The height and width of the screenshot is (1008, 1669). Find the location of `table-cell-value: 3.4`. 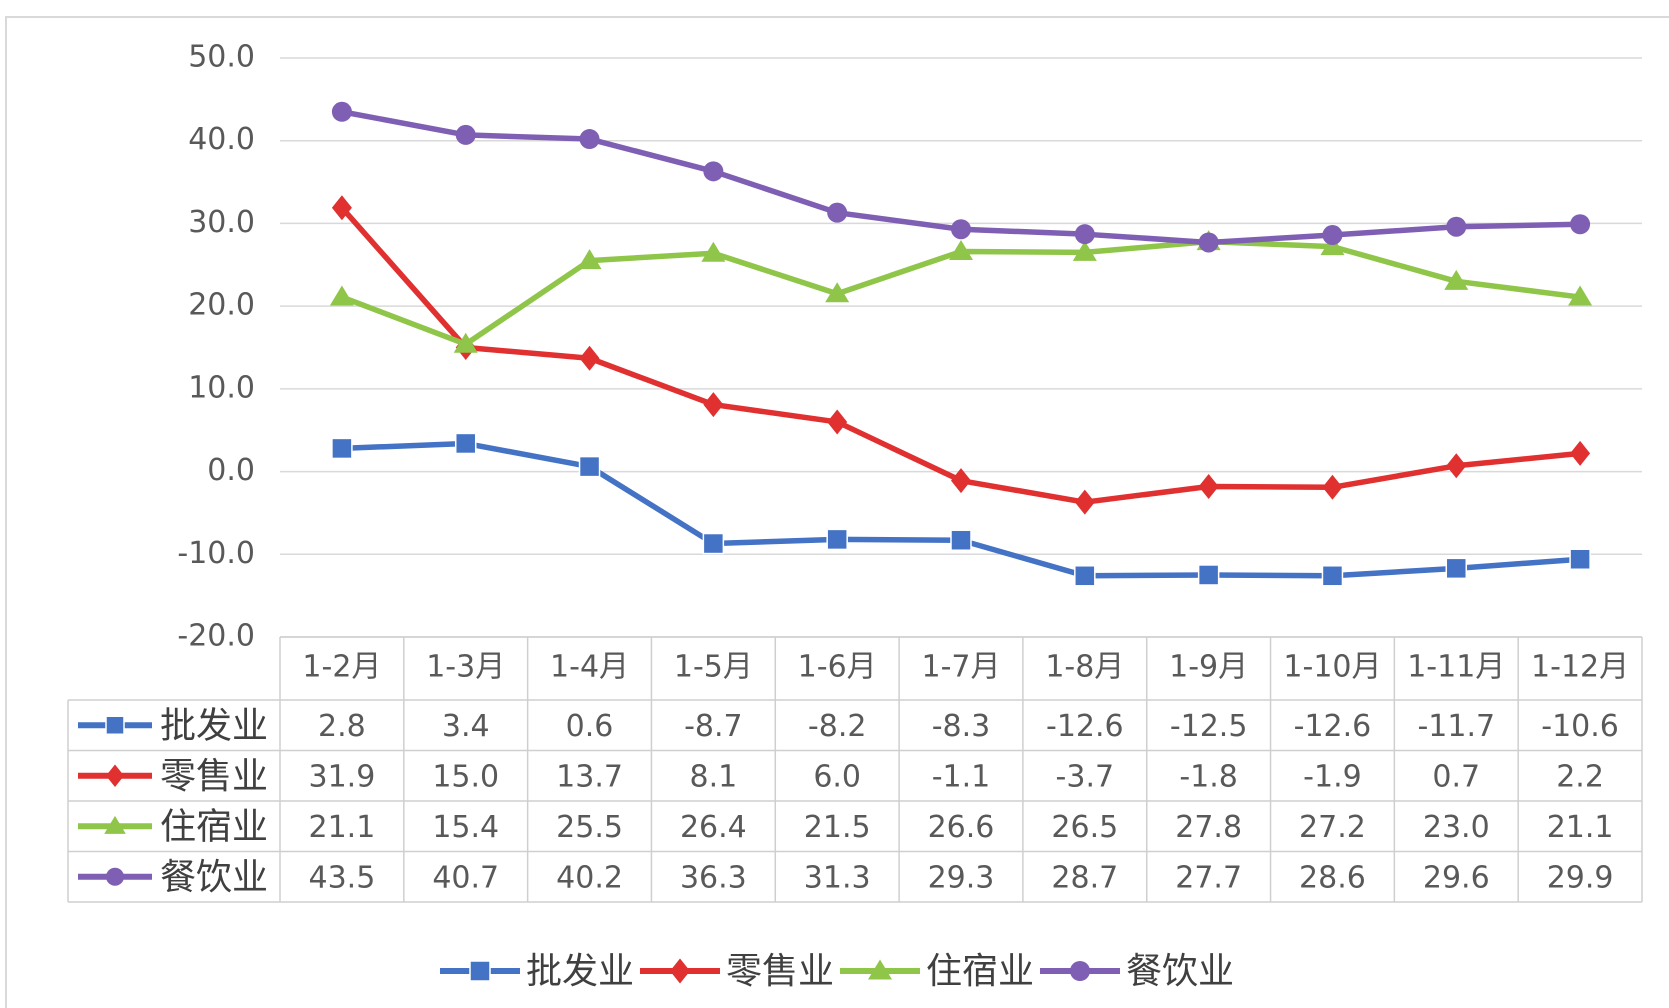

table-cell-value: 3.4 is located at coordinates (466, 726).